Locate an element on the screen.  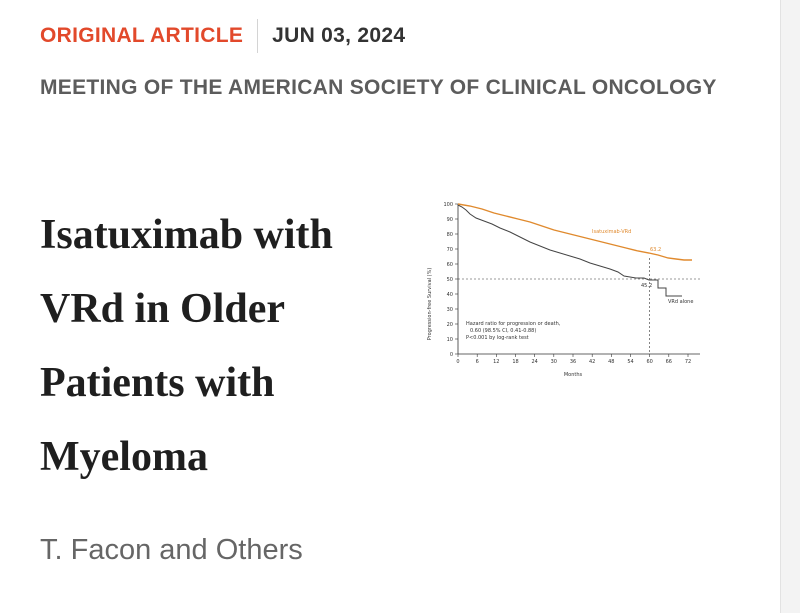
thumb-x-tick-label: 24 is located at coordinates (535, 362).